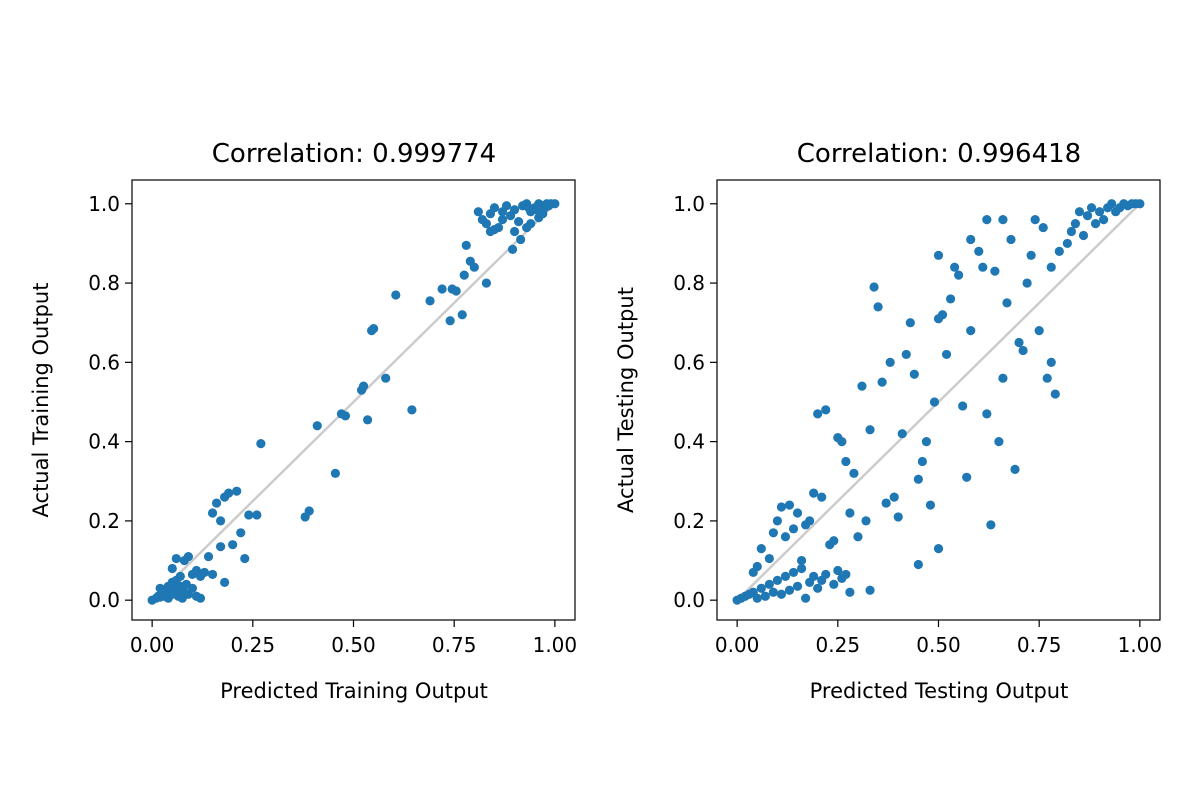  Describe the element at coordinates (689, 283) in the screenshot. I see `testing-y-tick-label: 0.8` at that location.